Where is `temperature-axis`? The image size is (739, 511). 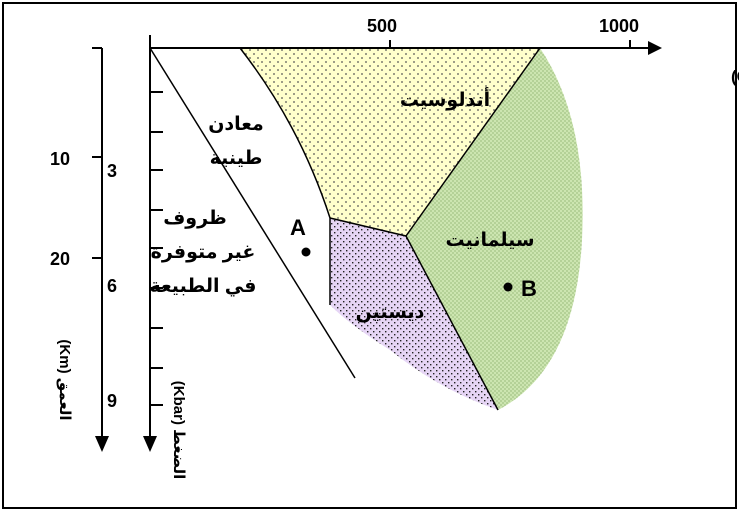 temperature-axis is located at coordinates (400, 44).